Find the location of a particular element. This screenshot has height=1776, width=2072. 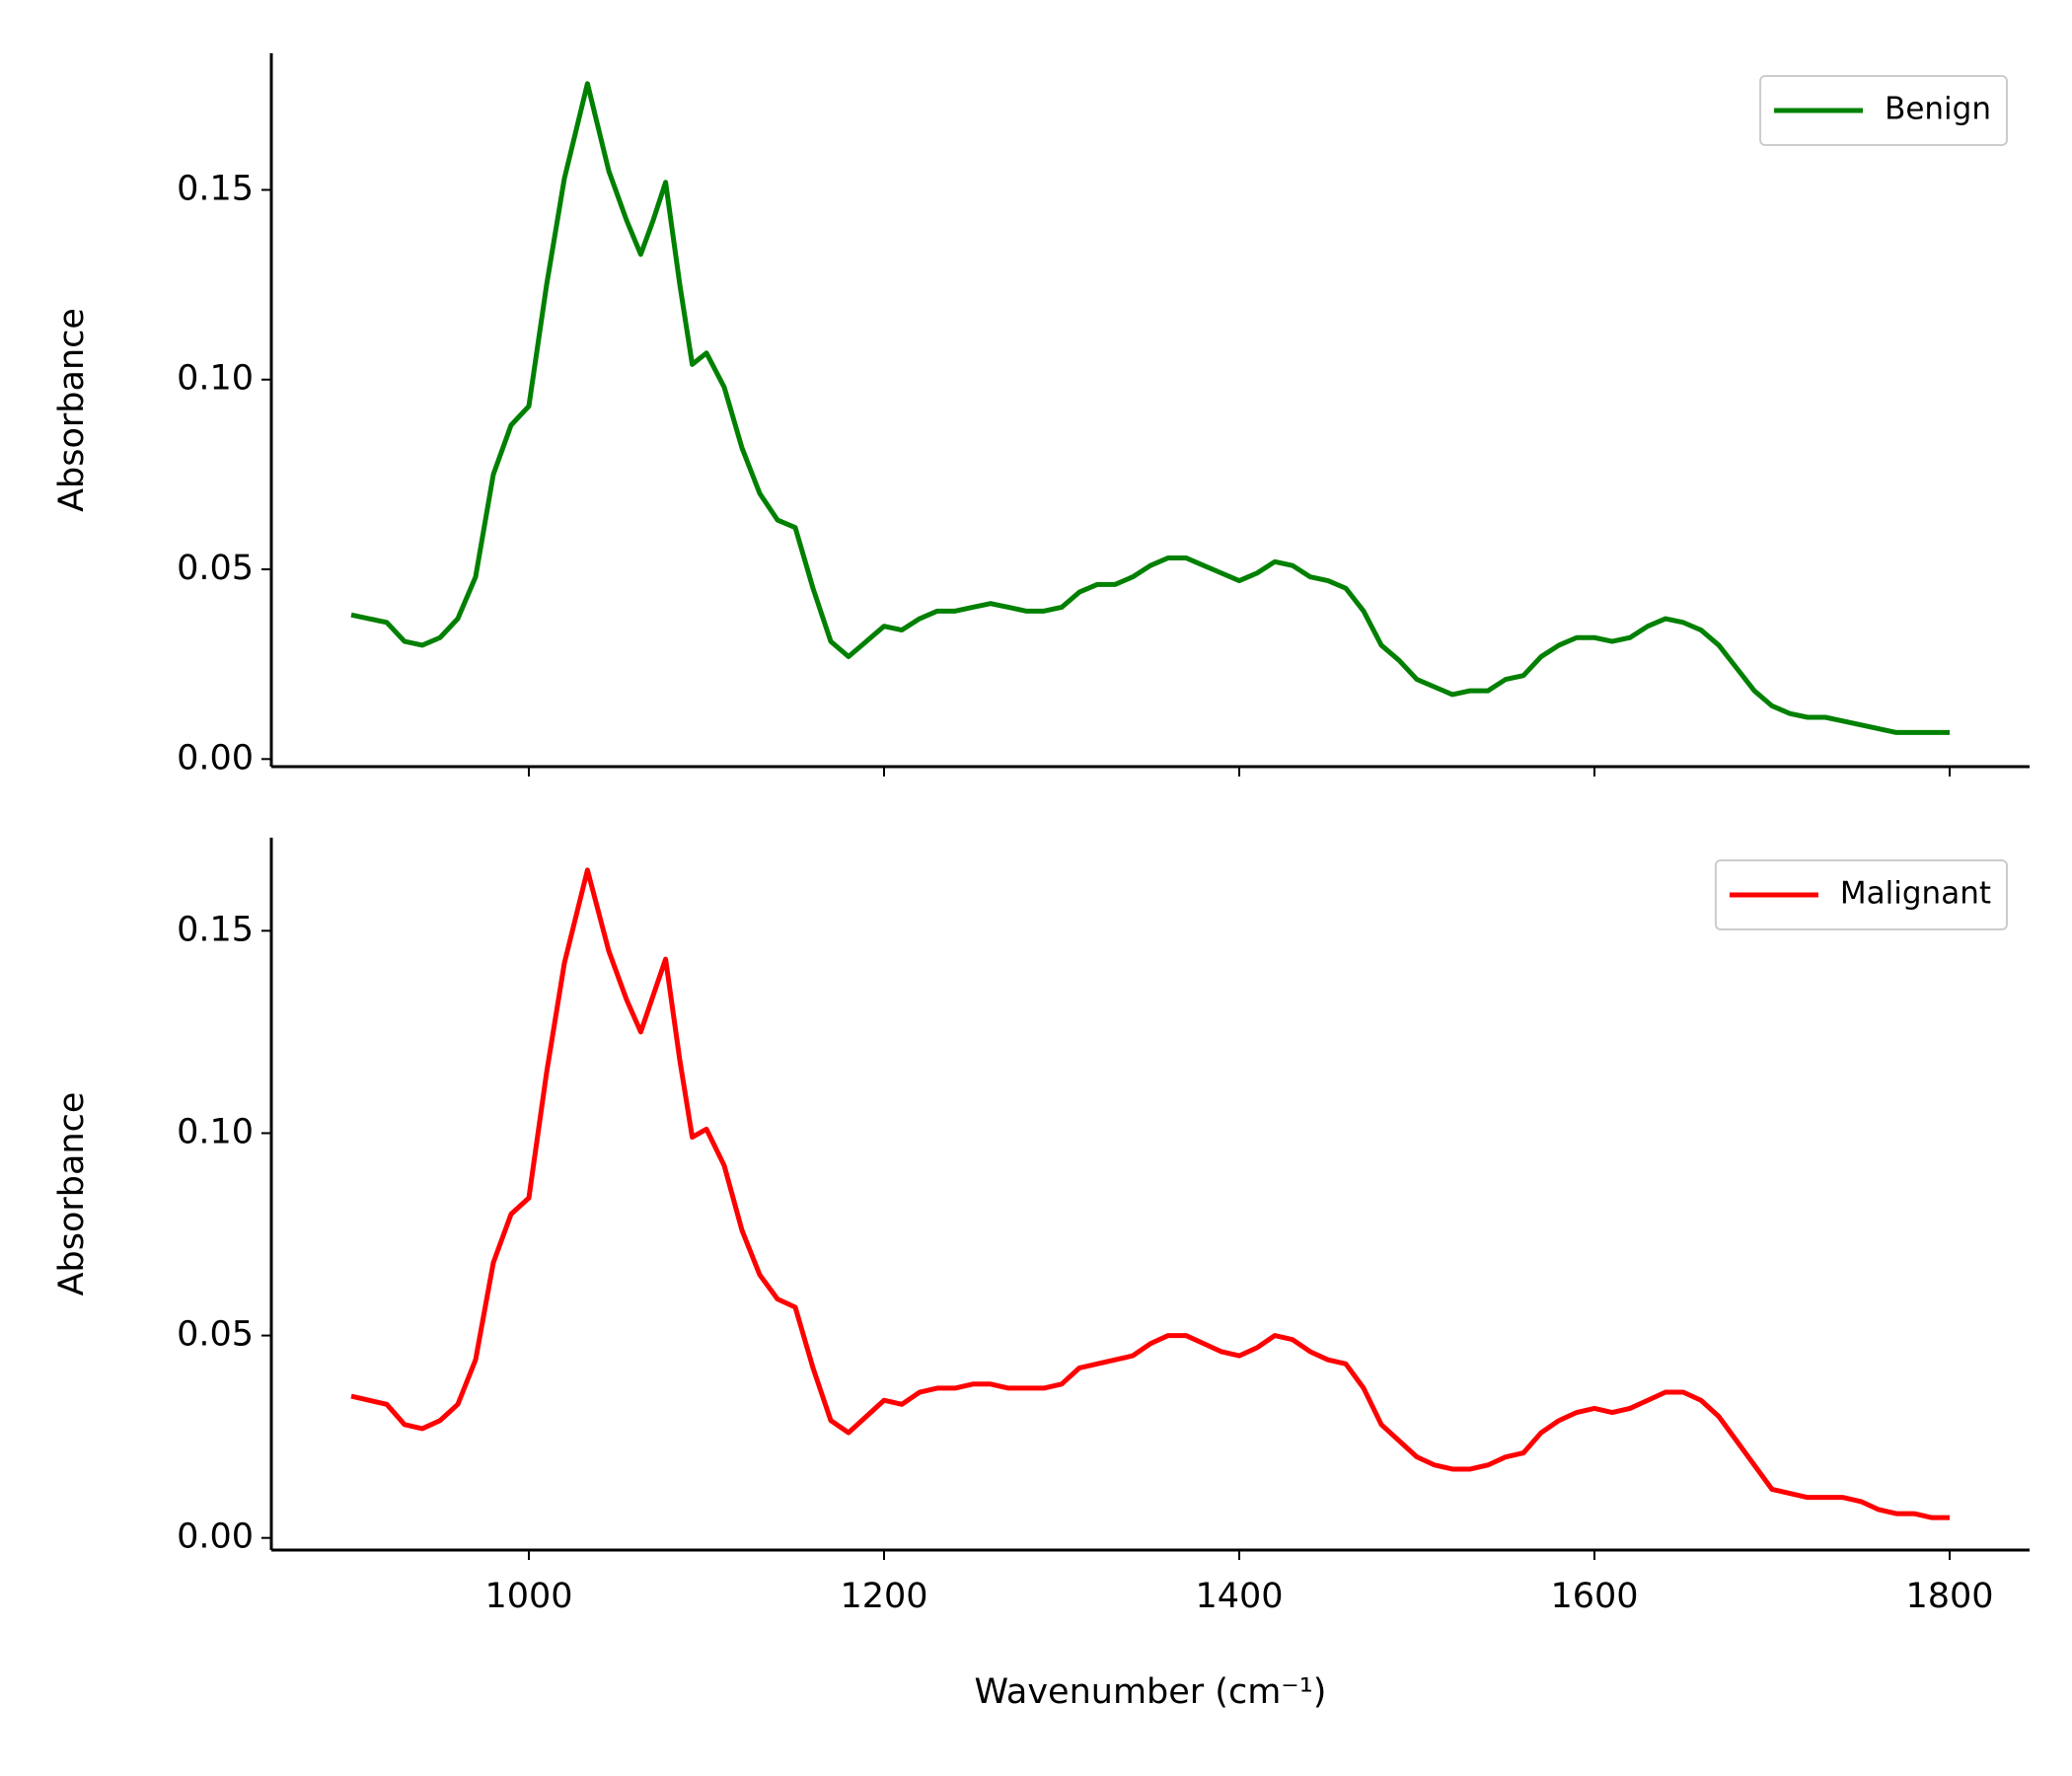

x-tick-label: 1800 is located at coordinates (1949, 1596).